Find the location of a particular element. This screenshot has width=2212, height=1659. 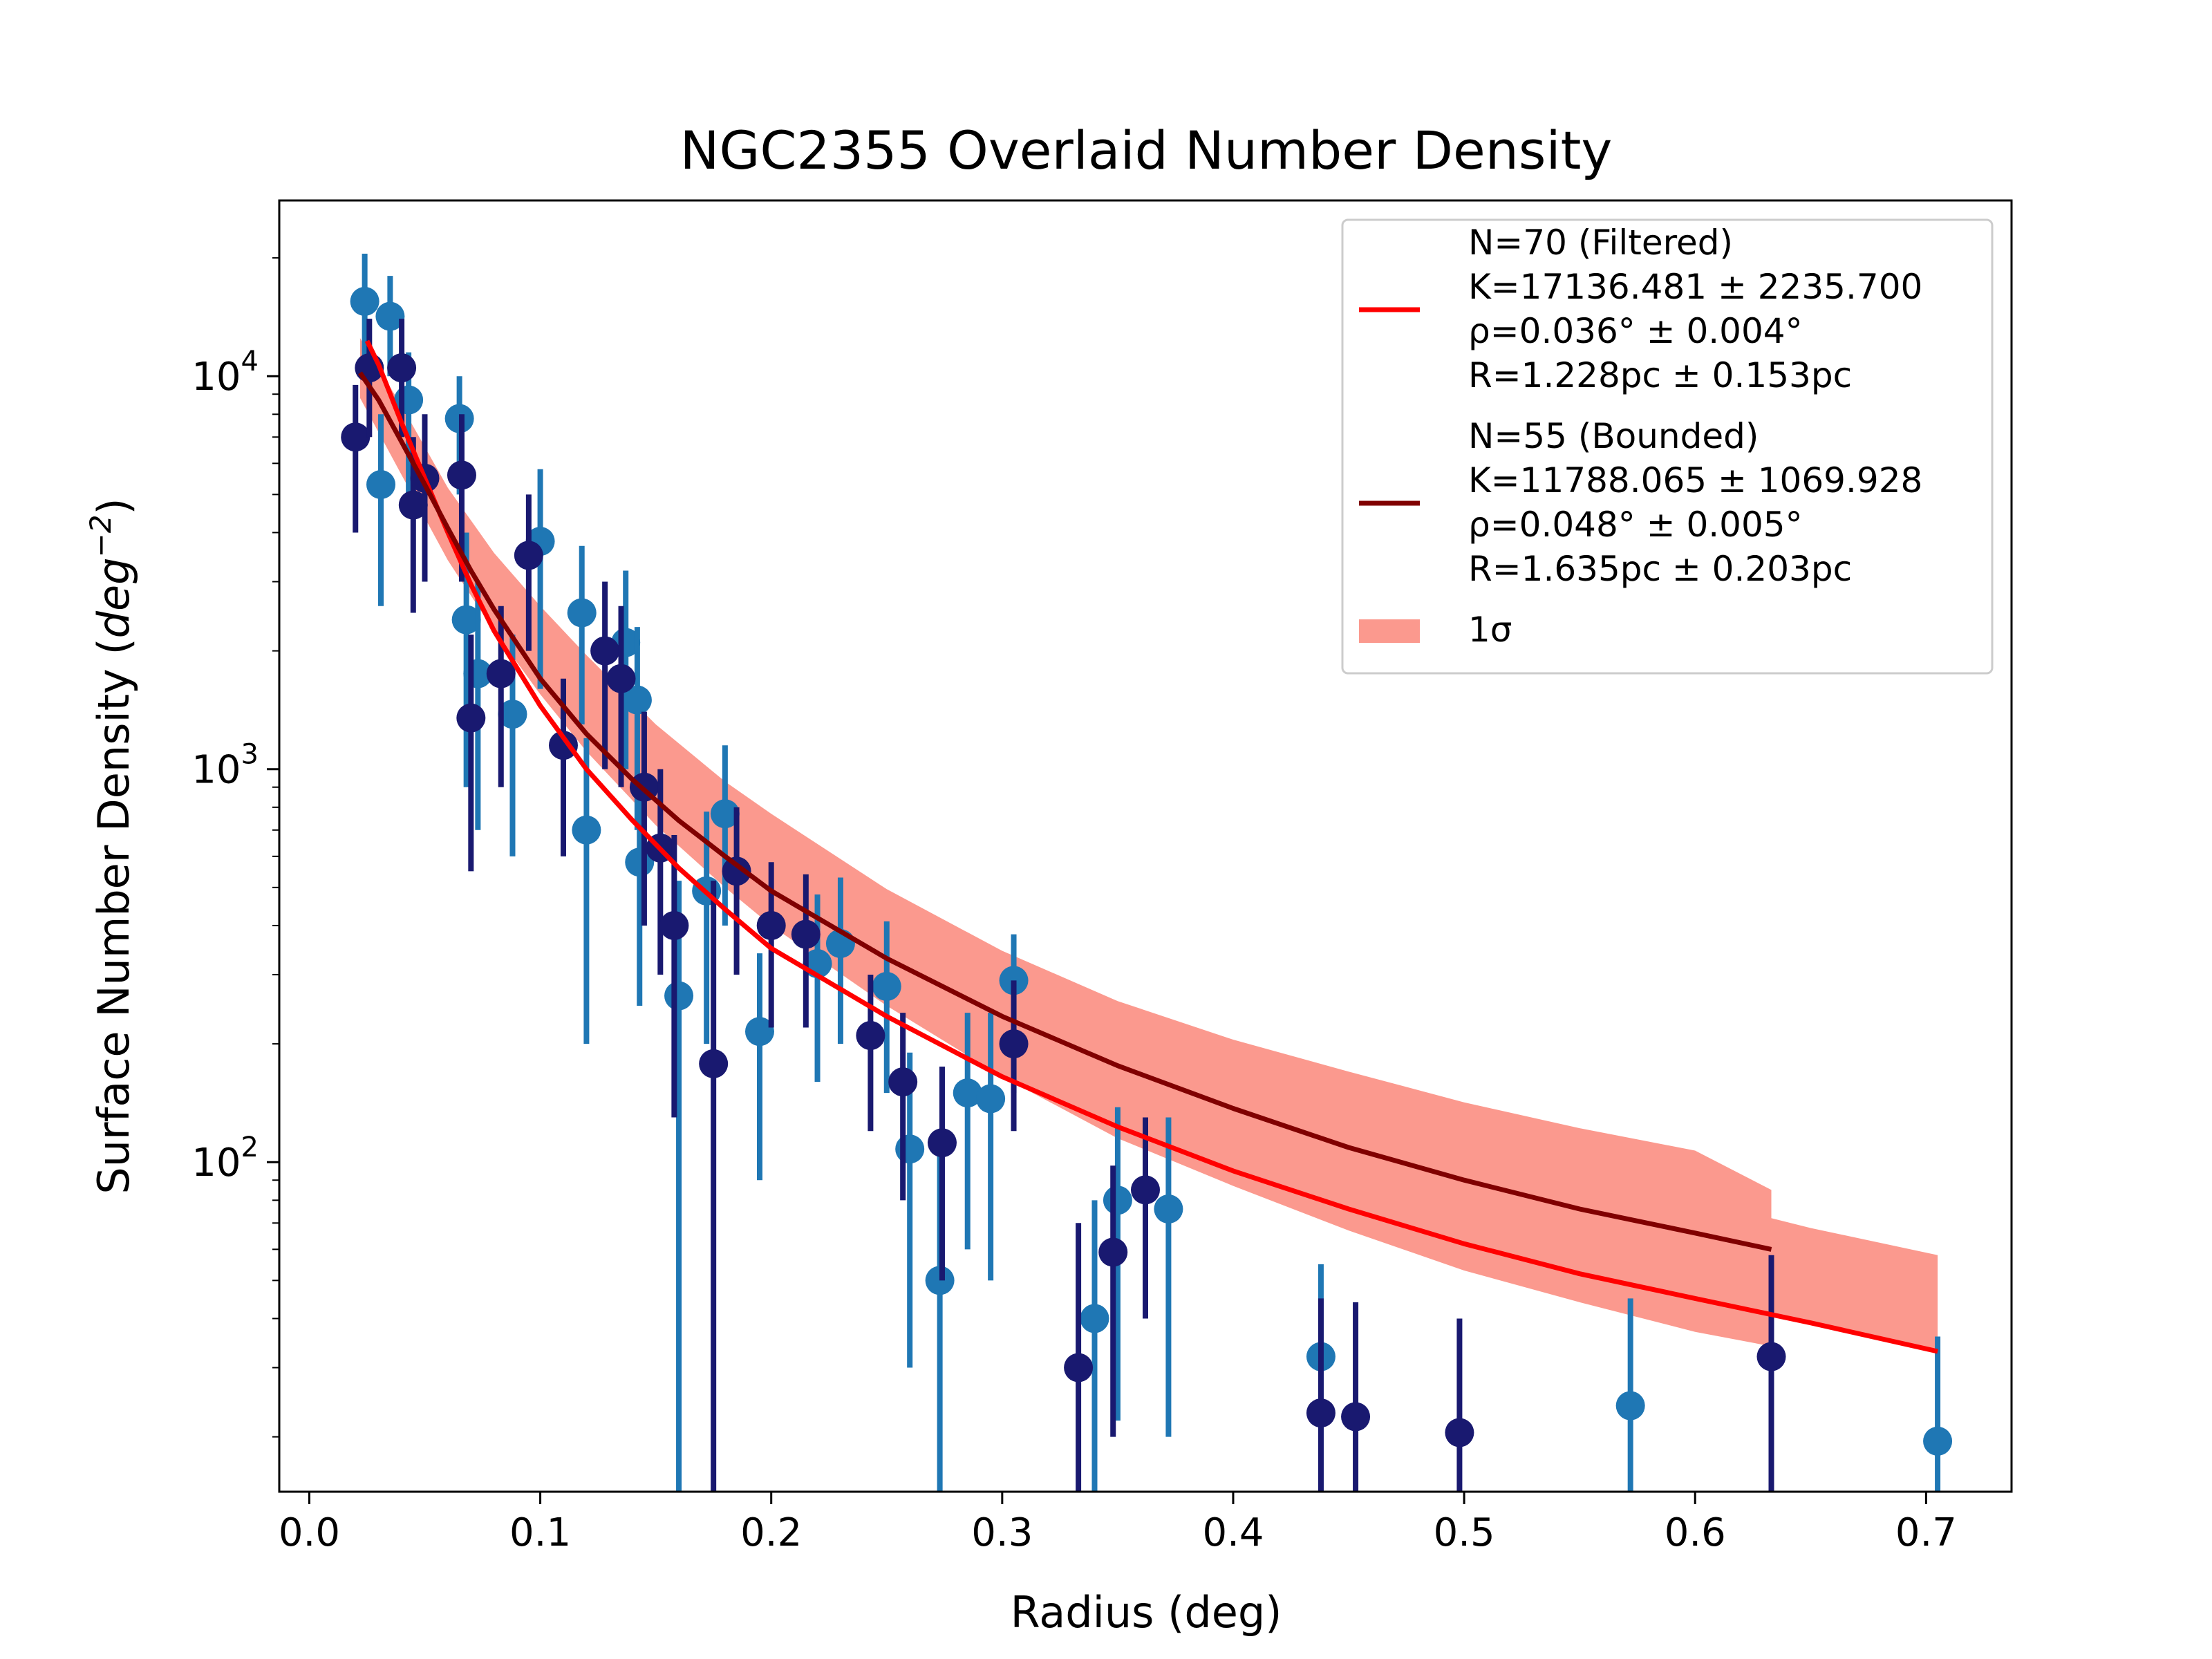

legend-text-line: K=11788.065 ± 1069.928 is located at coordinates (1695, 480).